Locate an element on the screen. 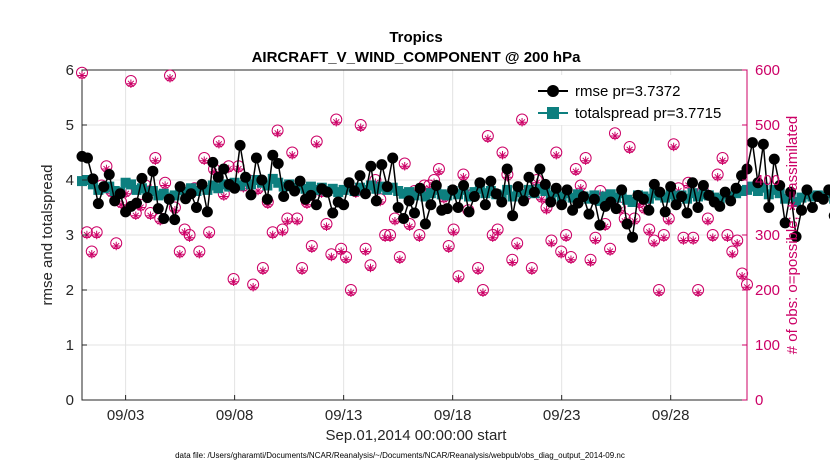 Image resolution: width=830 pixels, height=470 pixels. y-tick-label: 4 is located at coordinates (70, 180).